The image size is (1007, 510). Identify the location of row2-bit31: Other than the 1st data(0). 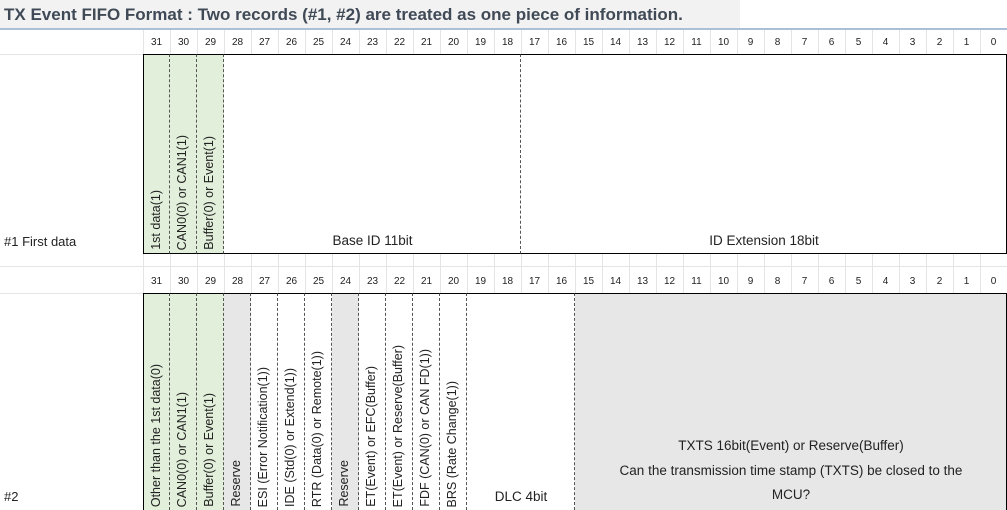
(156, 401).